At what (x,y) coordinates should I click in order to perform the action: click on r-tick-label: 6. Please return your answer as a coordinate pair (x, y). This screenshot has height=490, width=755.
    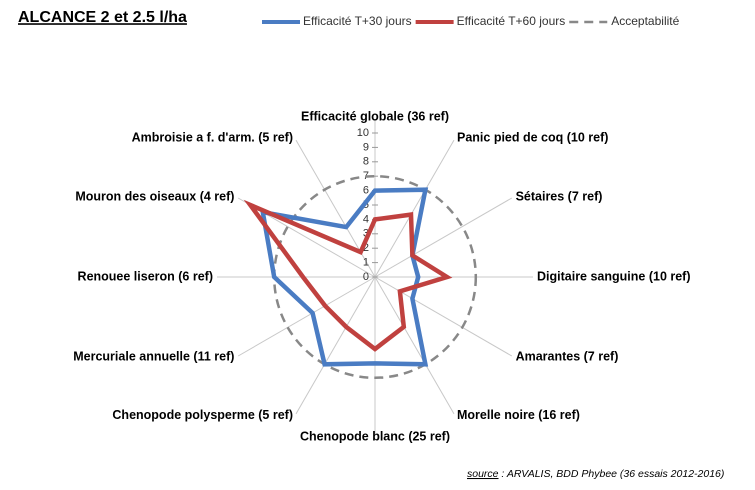
    Looking at the image, I should click on (366, 191).